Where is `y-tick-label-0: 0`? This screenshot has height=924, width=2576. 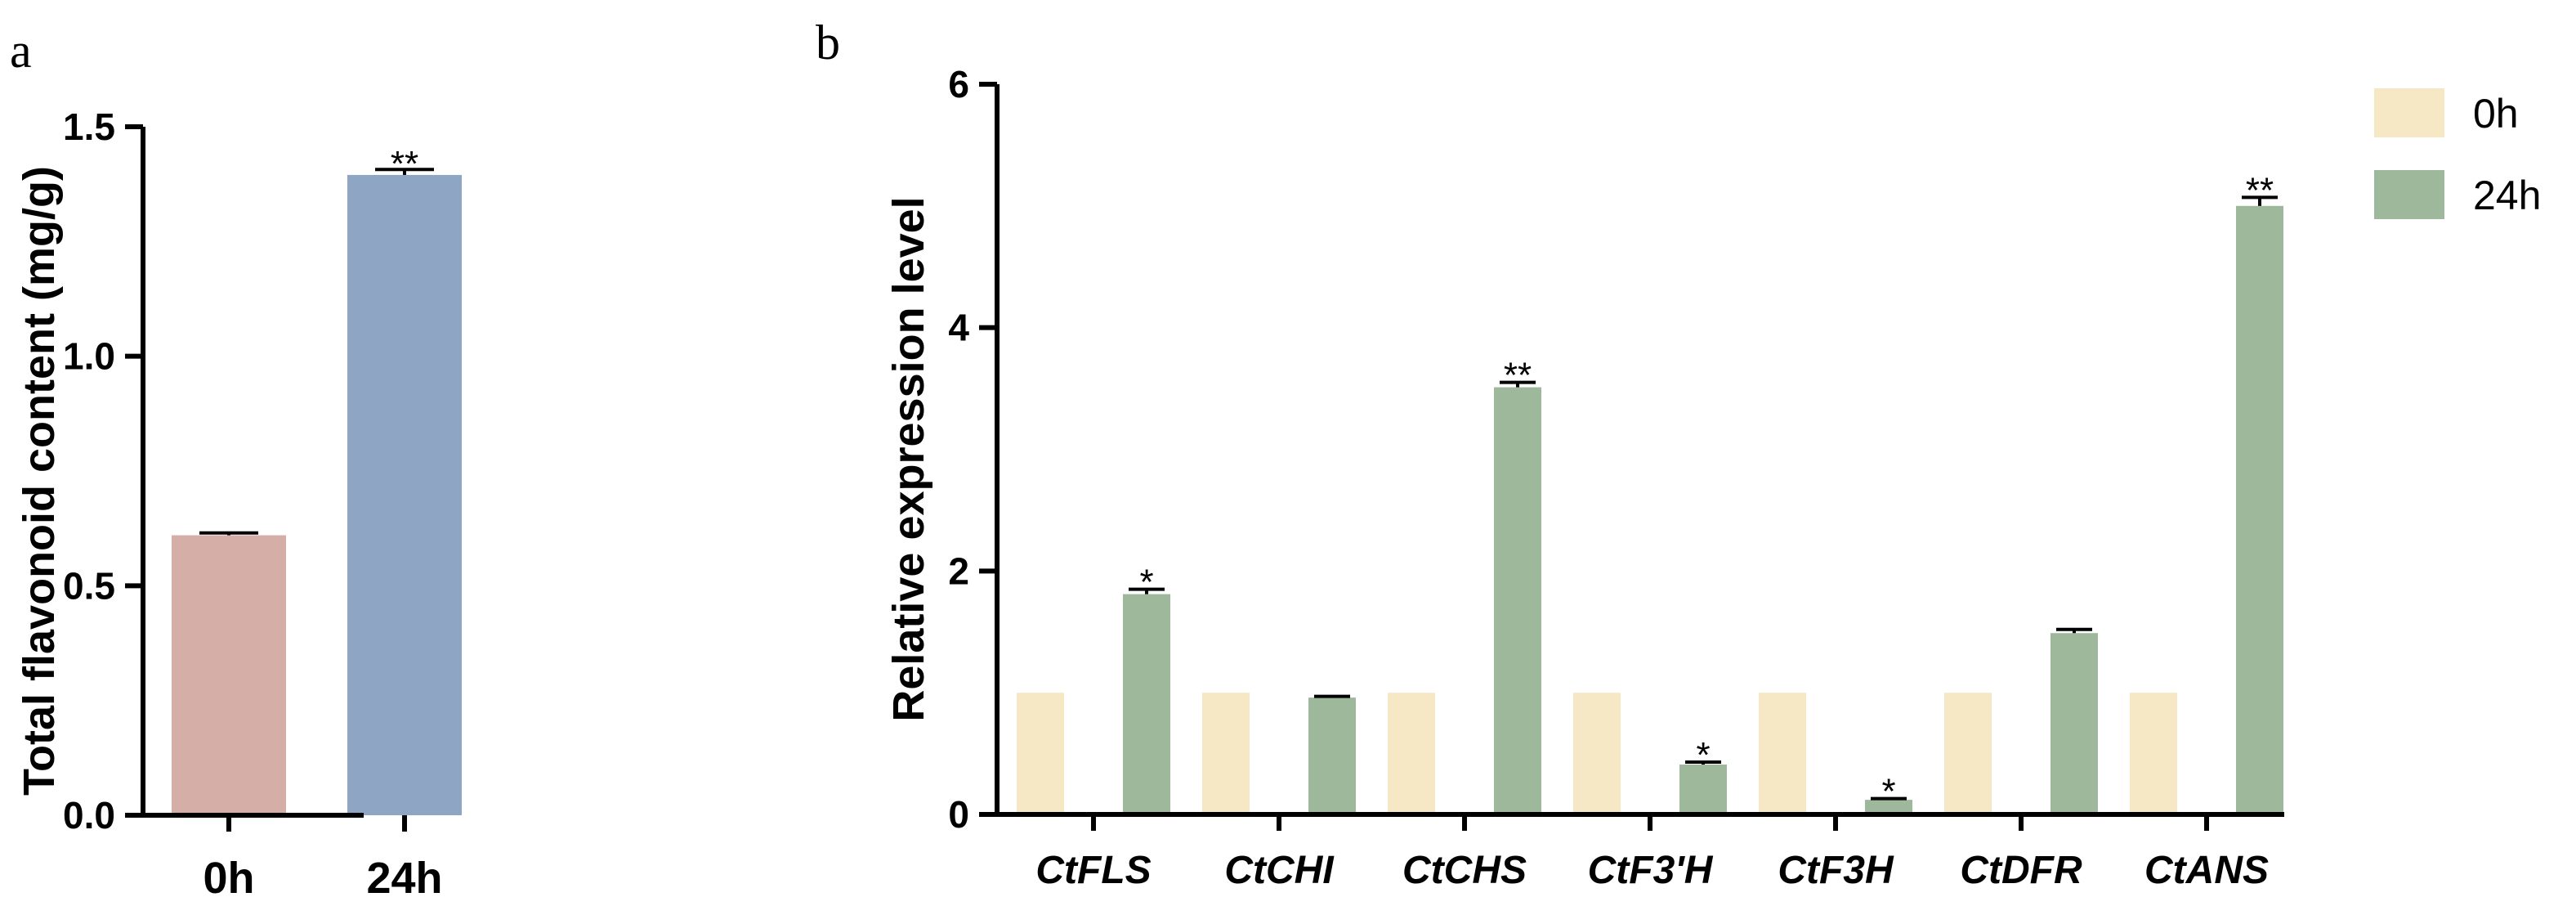
y-tick-label-0: 0 is located at coordinates (958, 814).